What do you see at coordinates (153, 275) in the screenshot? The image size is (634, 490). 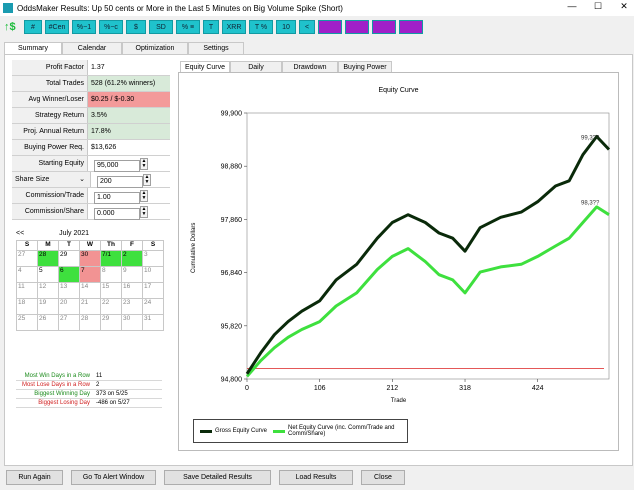 I see `calendar-day: 10` at bounding box center [153, 275].